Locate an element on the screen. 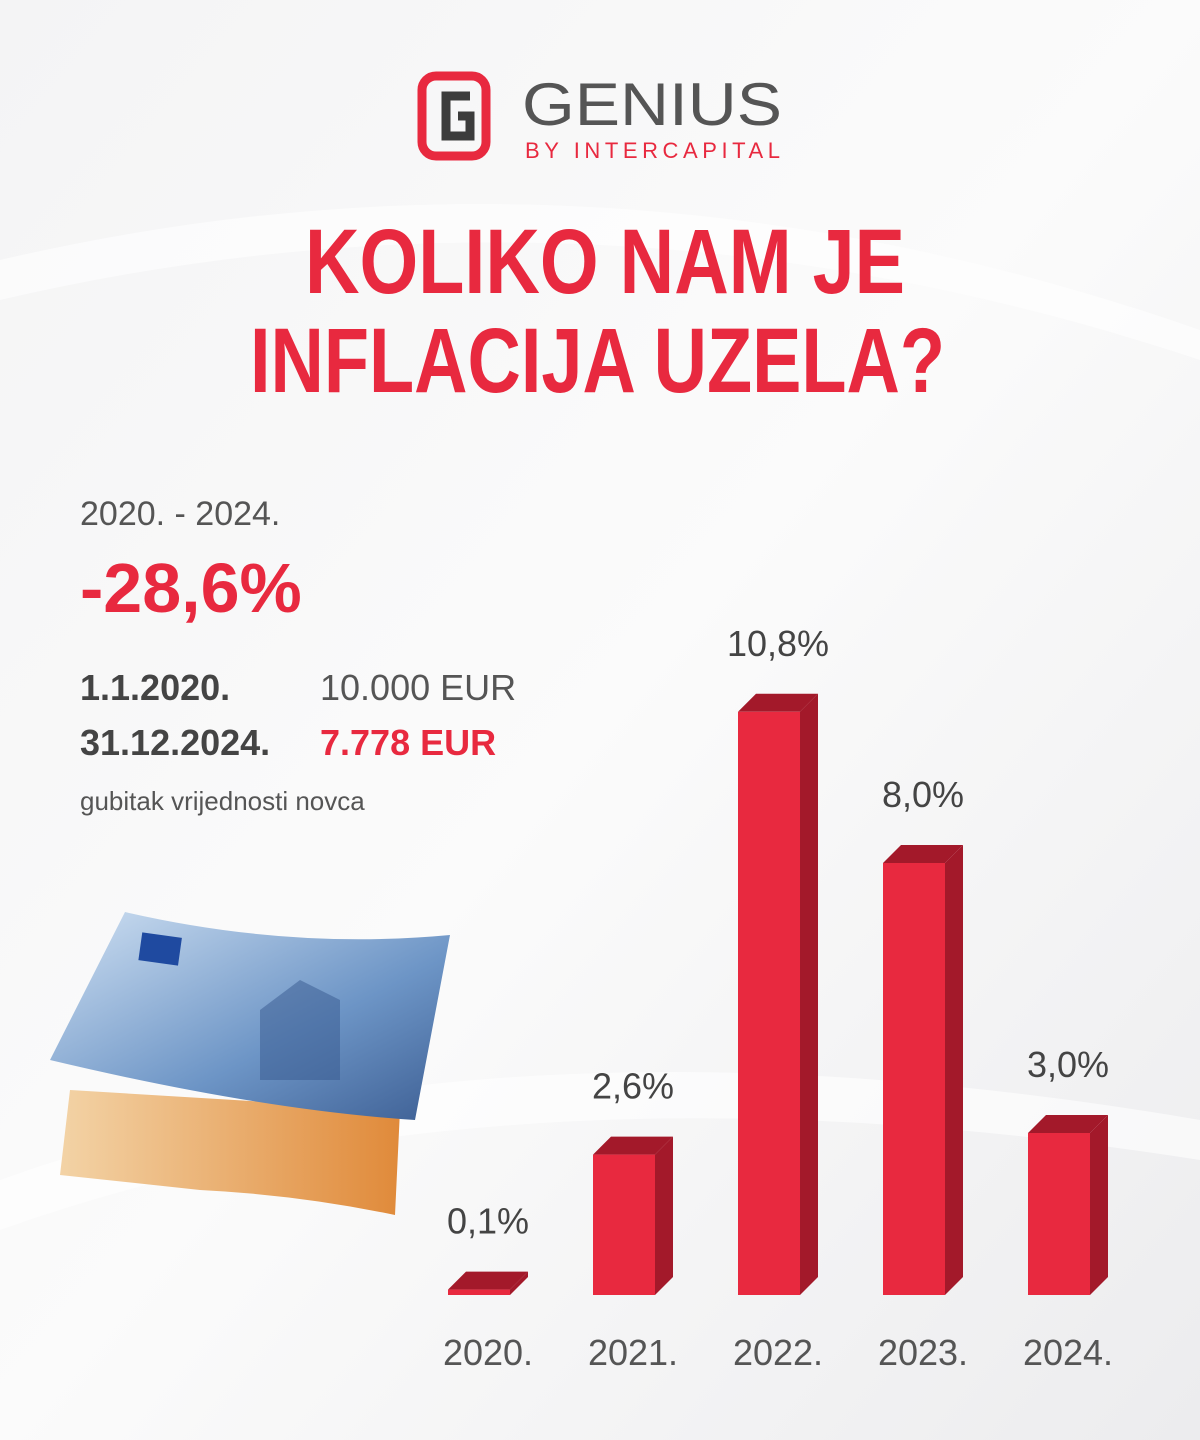  x-tick-label: 2024. is located at coordinates (1068, 1352).